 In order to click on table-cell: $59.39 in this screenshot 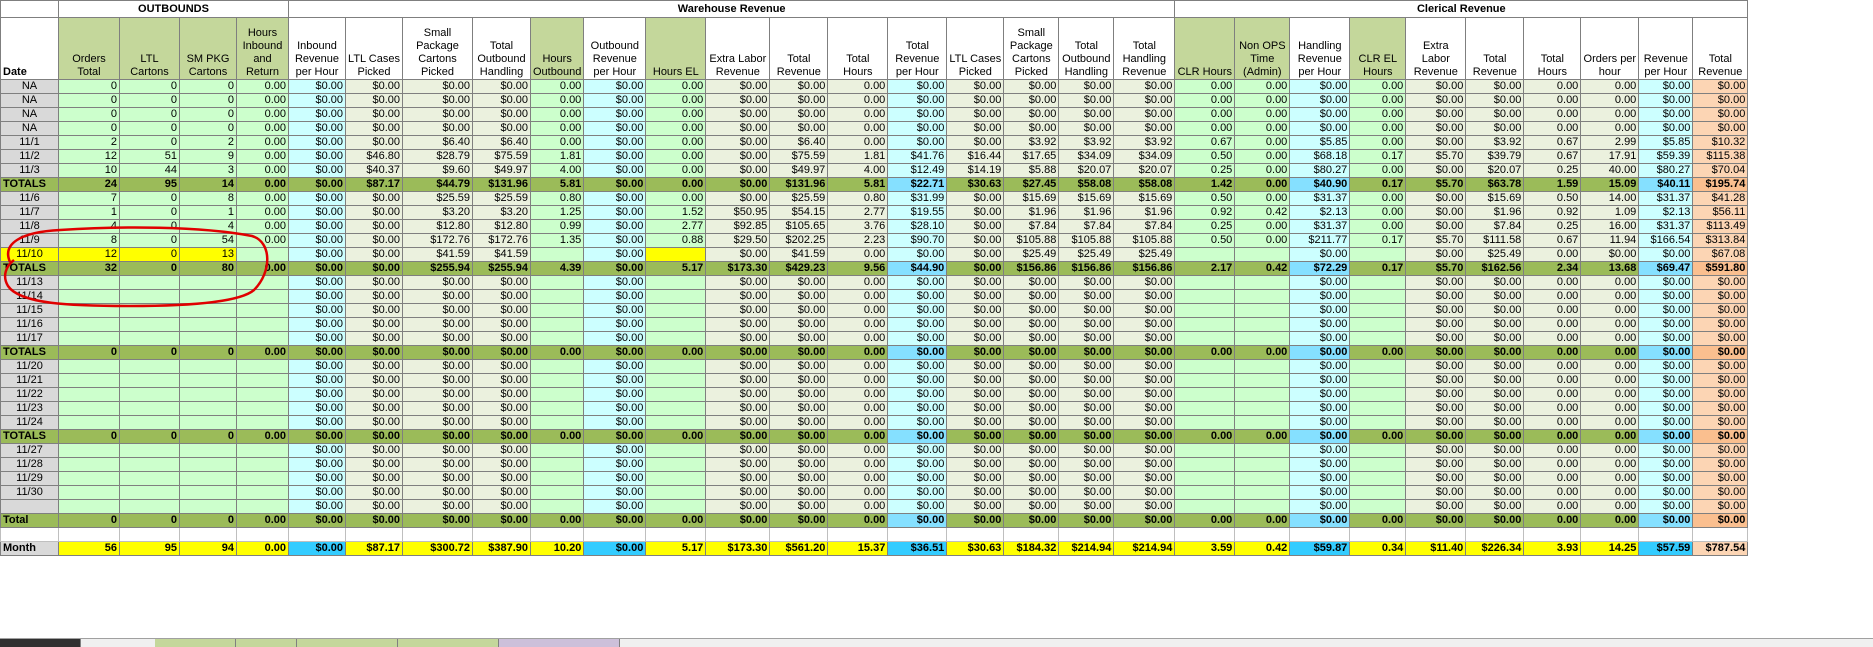, I will do `click(1666, 156)`.